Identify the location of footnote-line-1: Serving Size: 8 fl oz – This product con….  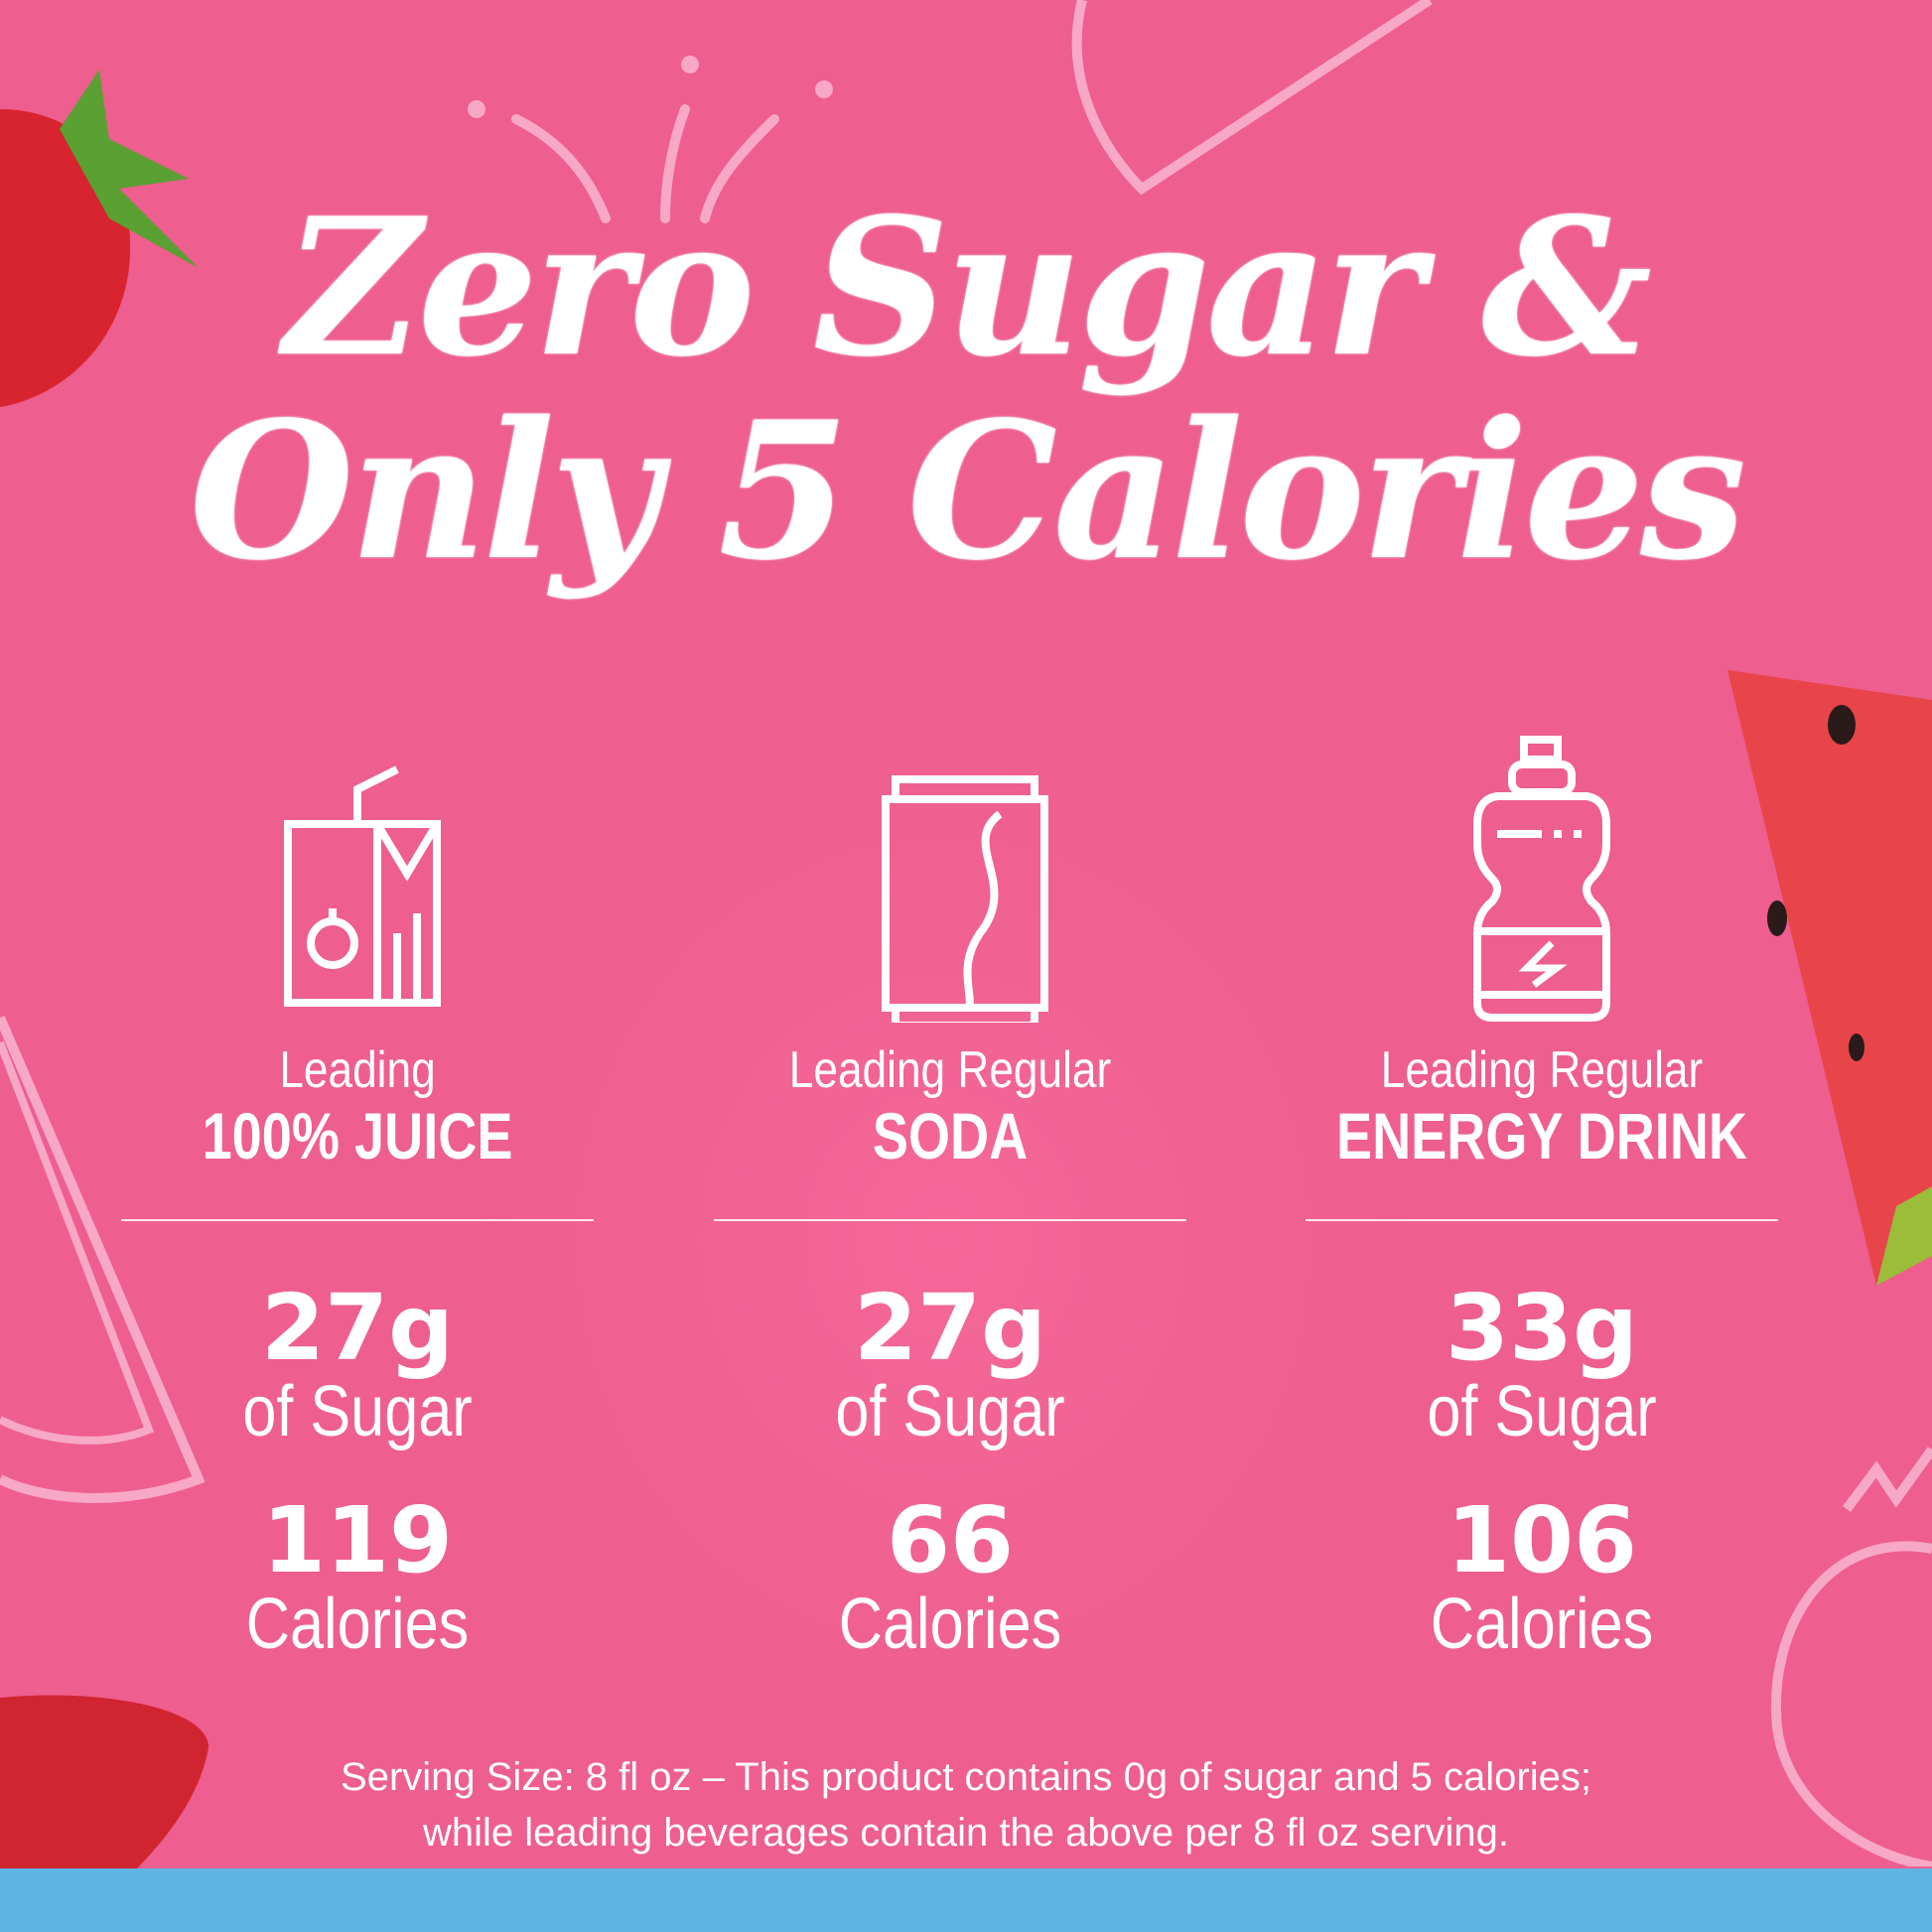
(966, 1777).